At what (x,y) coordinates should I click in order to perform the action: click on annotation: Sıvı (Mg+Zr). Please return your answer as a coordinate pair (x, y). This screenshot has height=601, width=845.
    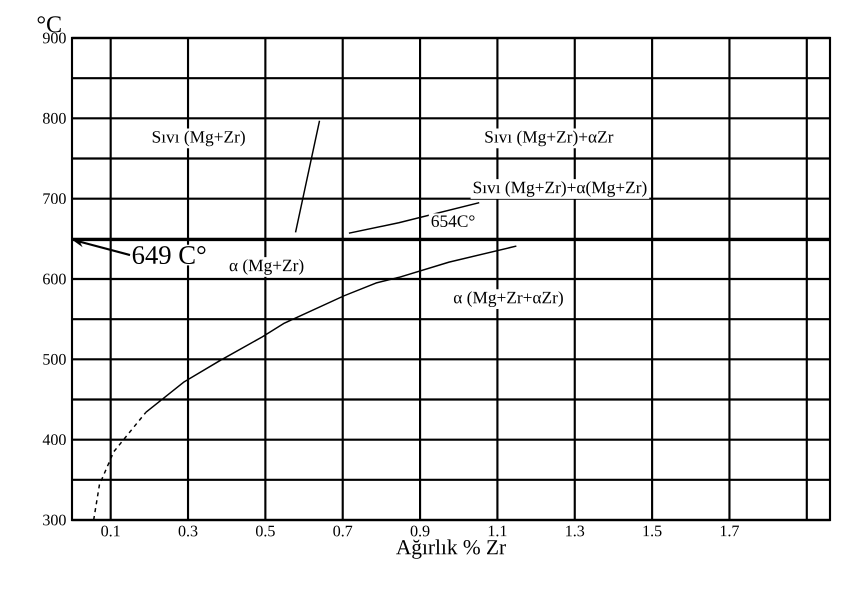
    Looking at the image, I should click on (198, 138).